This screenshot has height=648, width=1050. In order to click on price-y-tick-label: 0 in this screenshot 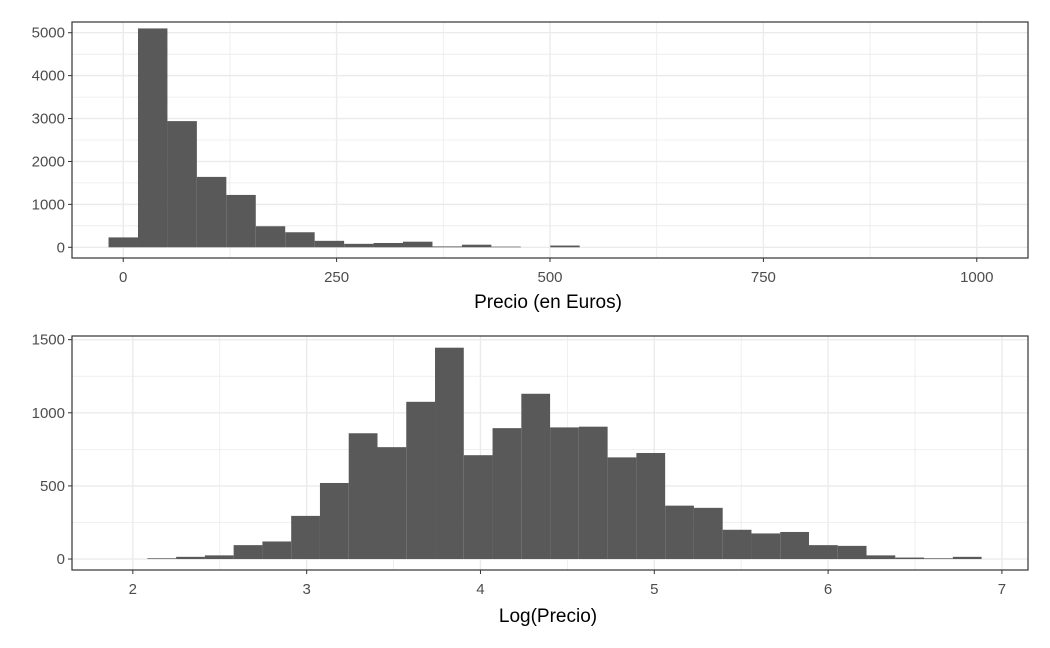, I will do `click(61, 247)`.